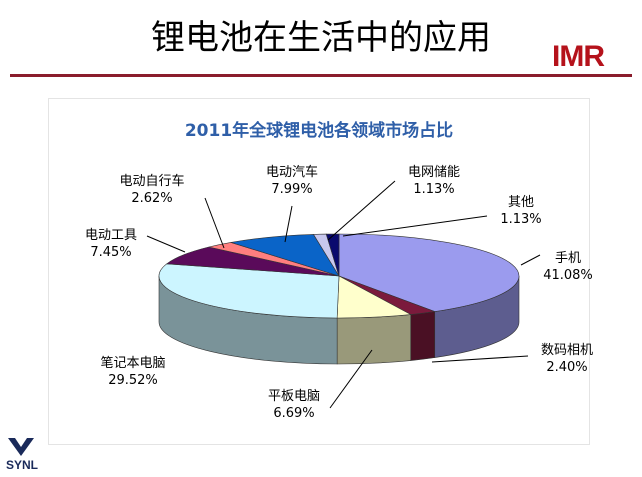  Describe the element at coordinates (520, 219) in the screenshot. I see `pie-value-8: 1.13%` at that location.